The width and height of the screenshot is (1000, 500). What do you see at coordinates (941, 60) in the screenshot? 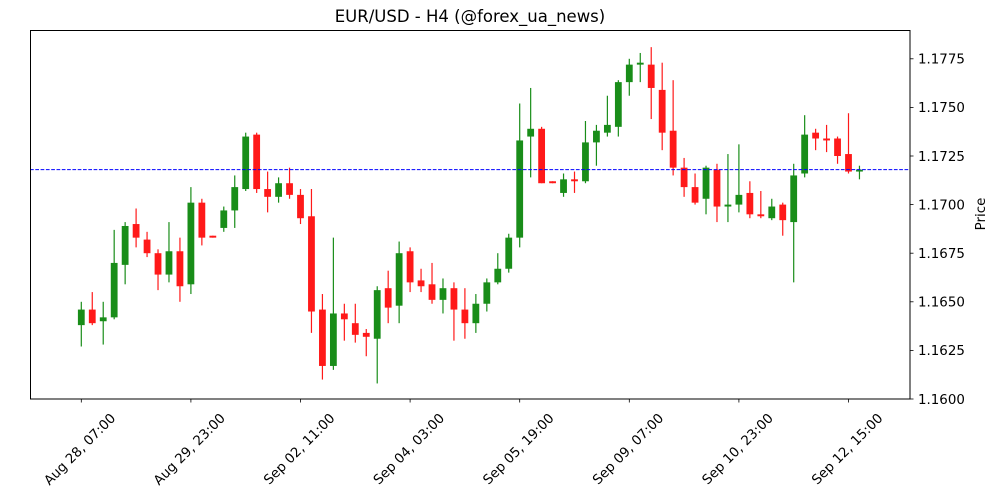
I see `y-tick-label: 1.1775` at bounding box center [941, 60].